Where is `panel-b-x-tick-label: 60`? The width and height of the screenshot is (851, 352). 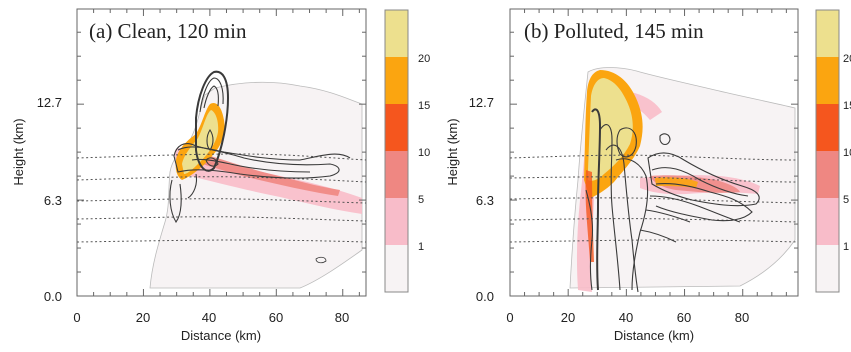
panel-b-x-tick-label: 60 is located at coordinates (684, 317).